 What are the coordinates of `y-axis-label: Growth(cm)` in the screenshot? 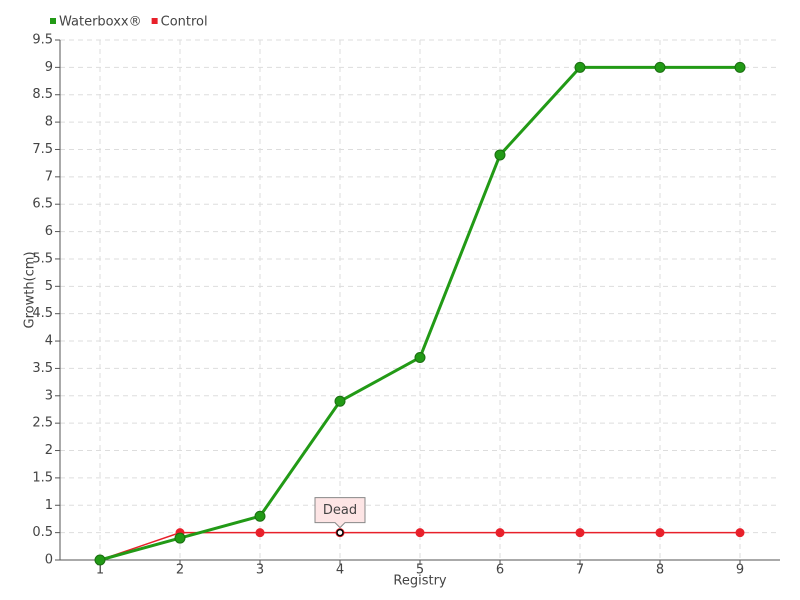 It's located at (30, 289).